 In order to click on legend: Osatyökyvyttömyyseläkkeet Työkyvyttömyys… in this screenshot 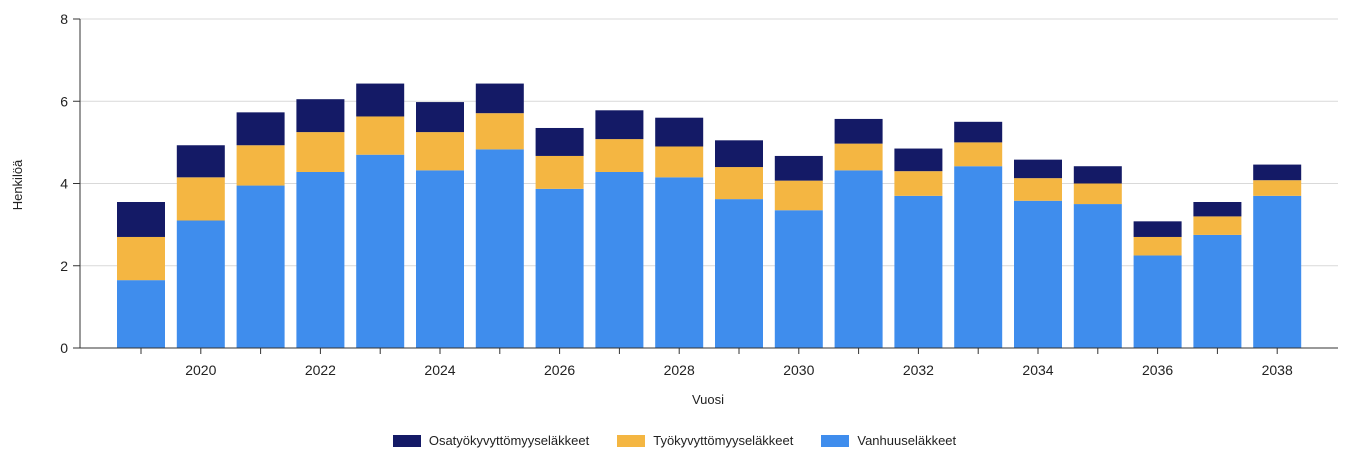, I will do `click(674, 440)`.